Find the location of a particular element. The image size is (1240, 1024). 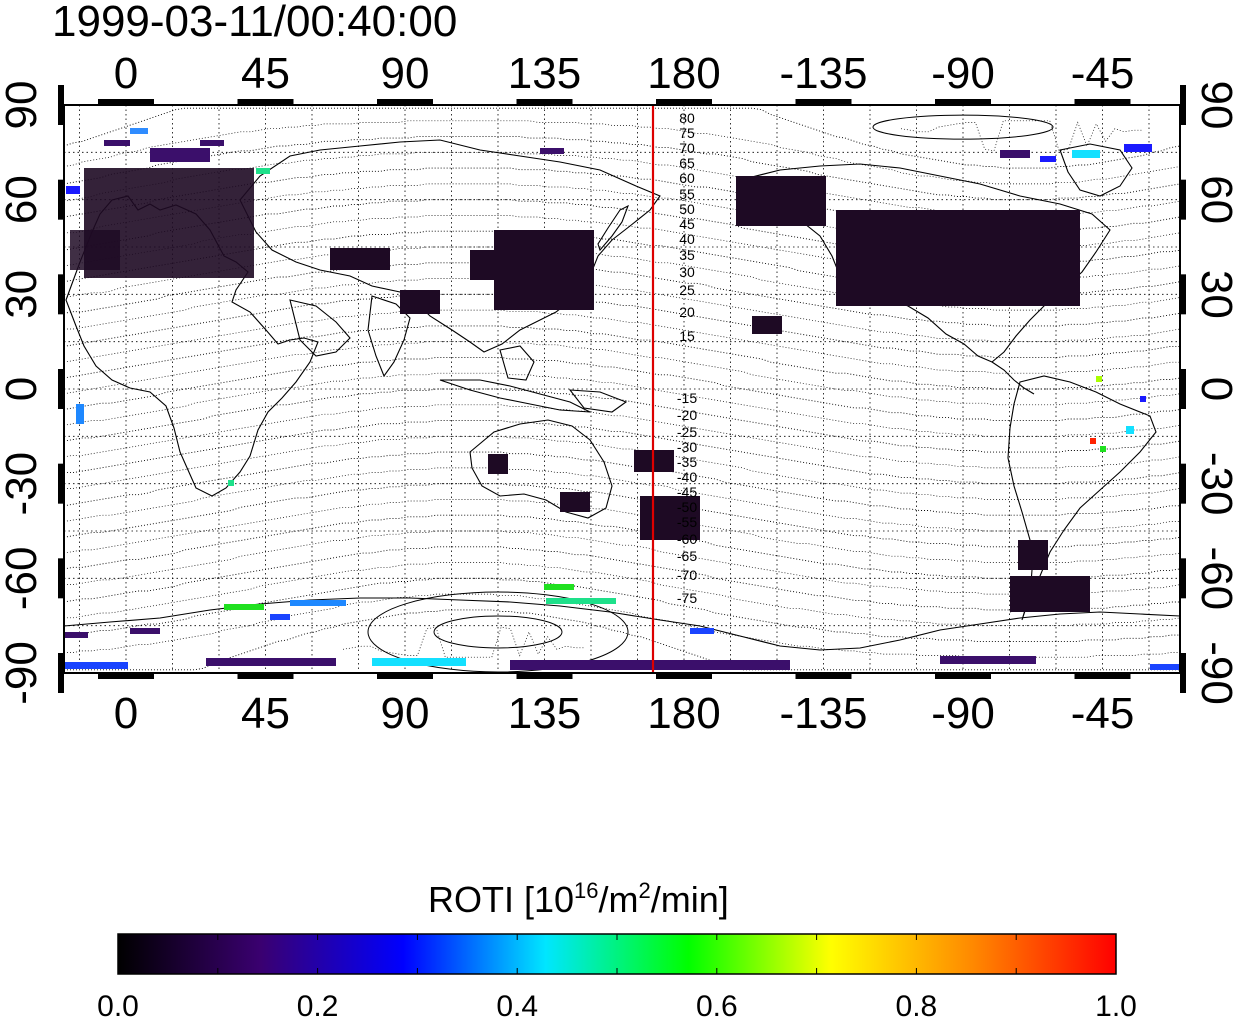

contour-label-south: -40 is located at coordinates (687, 477).